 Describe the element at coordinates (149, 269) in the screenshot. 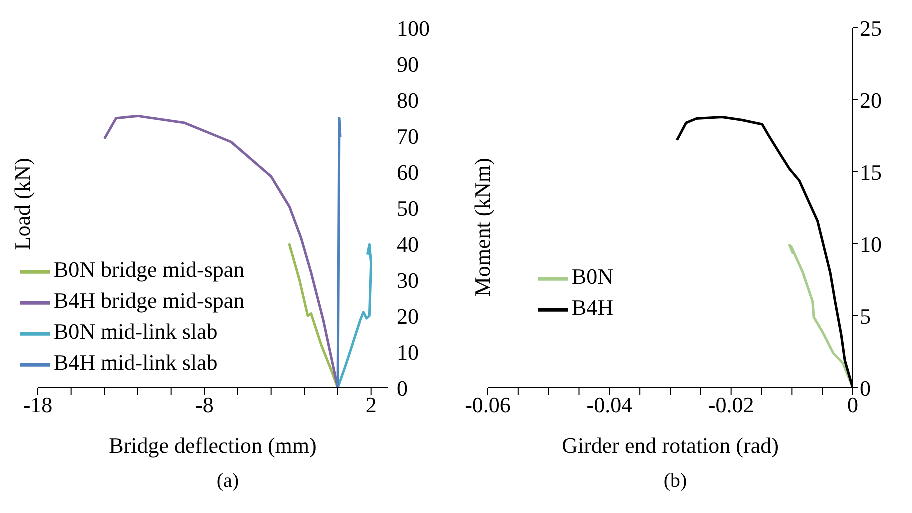

I see `legend-label: B0N bridge mid-span` at that location.